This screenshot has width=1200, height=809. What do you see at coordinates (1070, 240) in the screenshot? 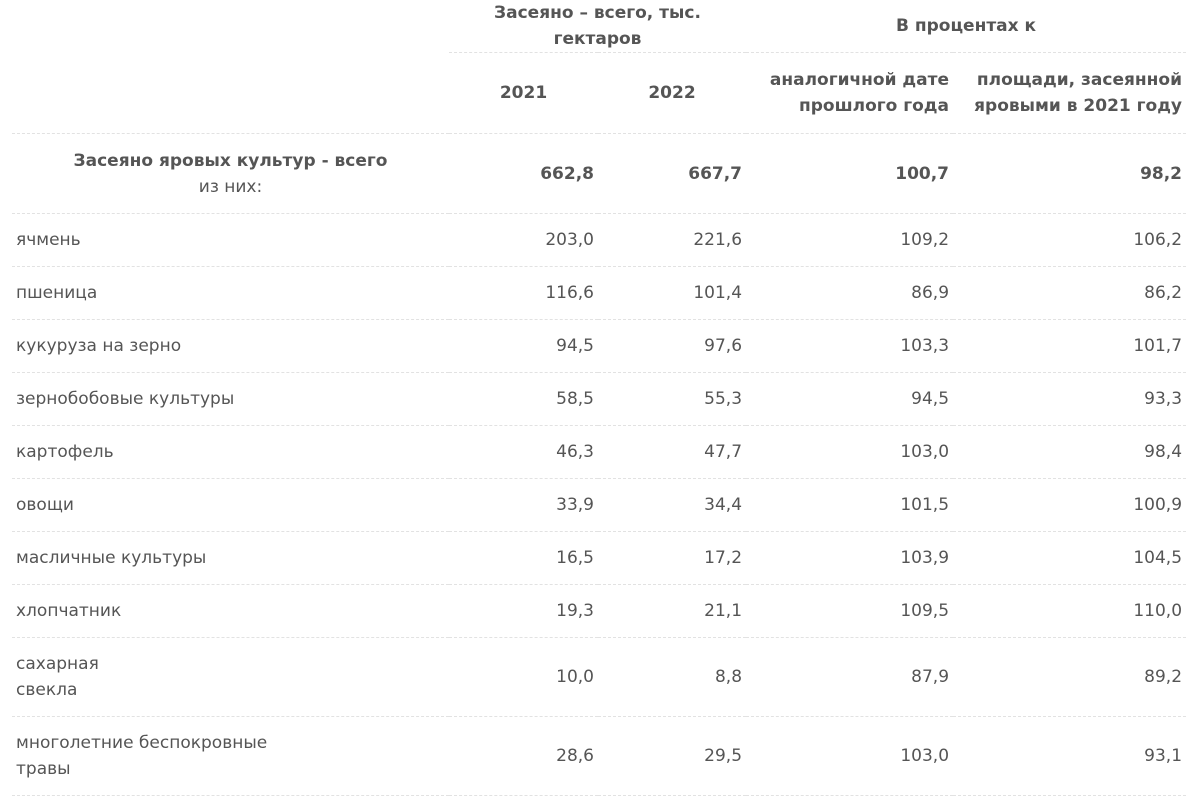
I see `pct-area-2021: 106,2` at bounding box center [1070, 240].